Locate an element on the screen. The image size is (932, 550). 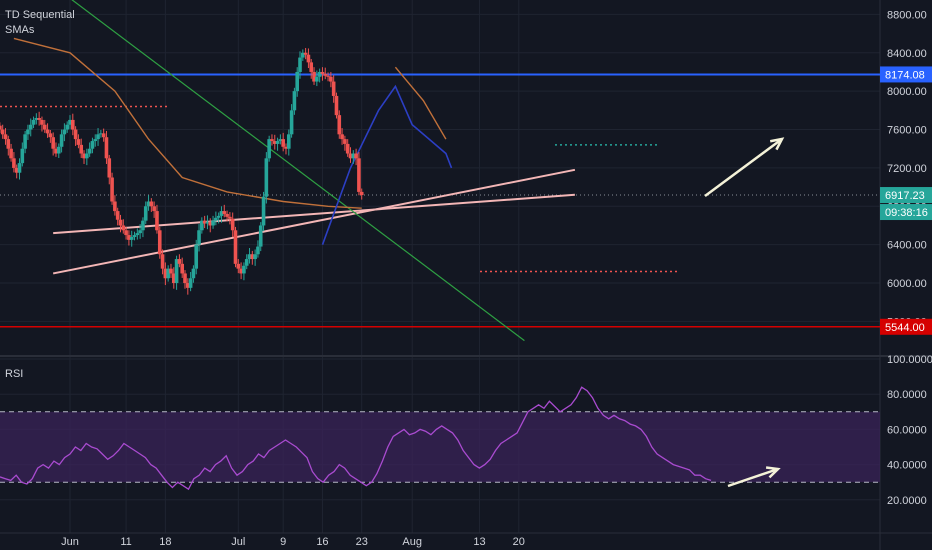
rsi-axis-tick: 60.0000 is located at coordinates (907, 430).